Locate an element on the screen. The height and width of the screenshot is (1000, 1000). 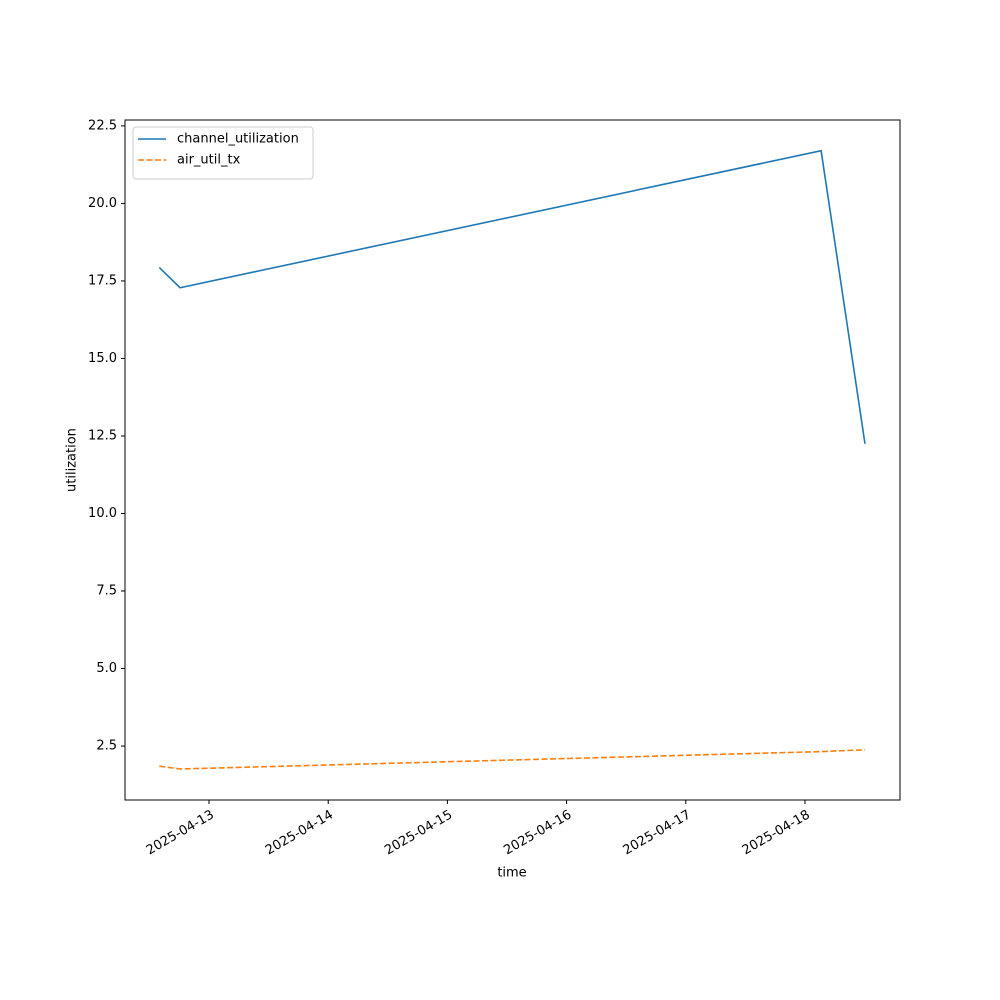
x-tick-label: 2025-04-18 is located at coordinates (776, 833).